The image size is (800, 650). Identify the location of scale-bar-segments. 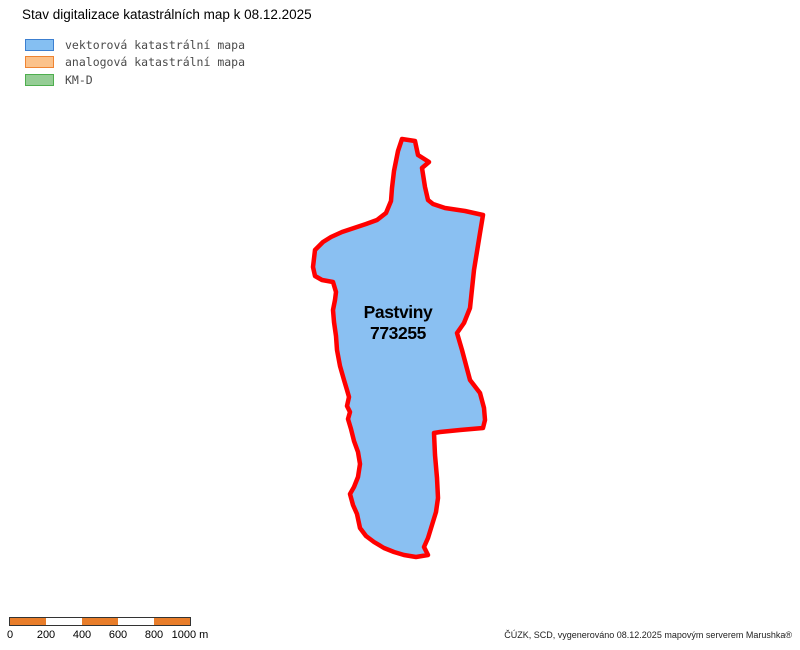
(100, 621).